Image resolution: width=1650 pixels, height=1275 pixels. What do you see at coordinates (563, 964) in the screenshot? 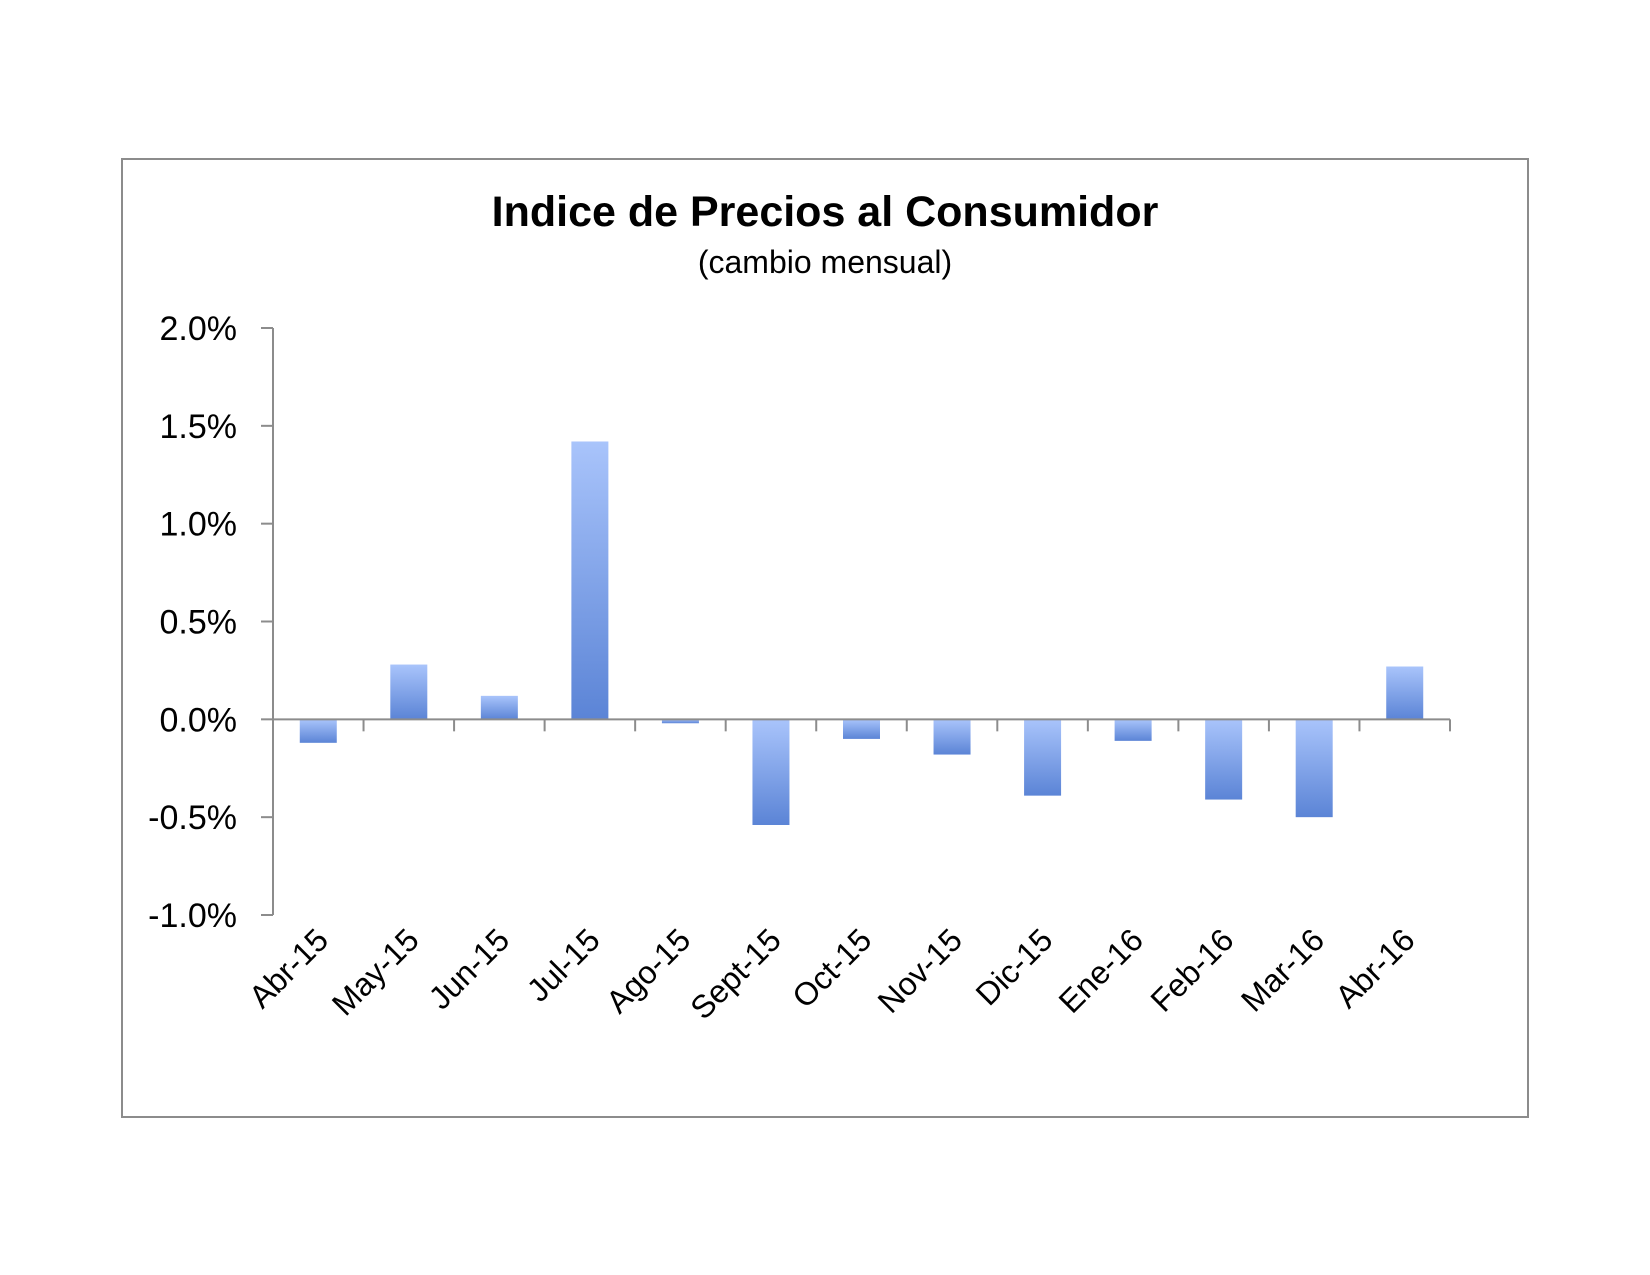
I see `x-tick-label: Jul-15` at bounding box center [563, 964].